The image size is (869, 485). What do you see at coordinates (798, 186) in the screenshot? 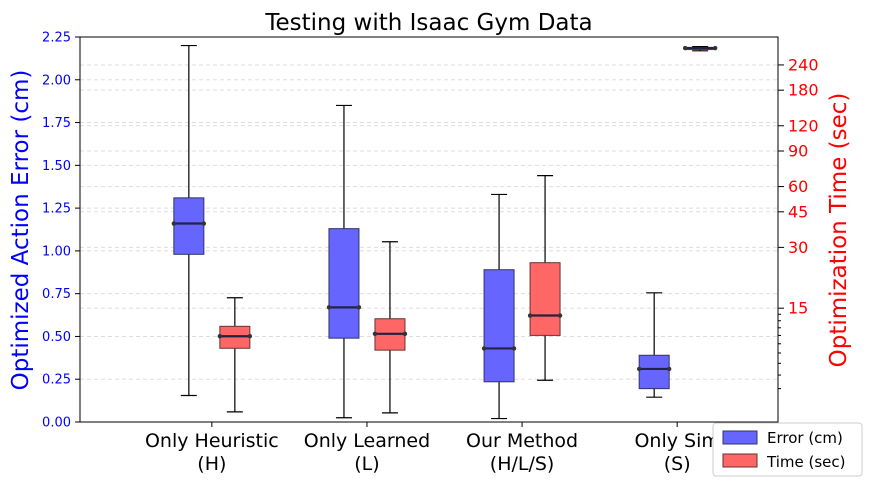
I see `right-tick-label: 60` at bounding box center [798, 186].